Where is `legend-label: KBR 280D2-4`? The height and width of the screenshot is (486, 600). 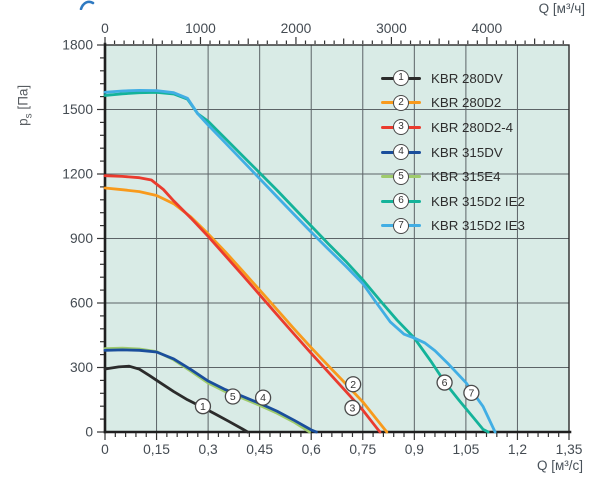 legend-label: KBR 280D2-4 is located at coordinates (472, 127).